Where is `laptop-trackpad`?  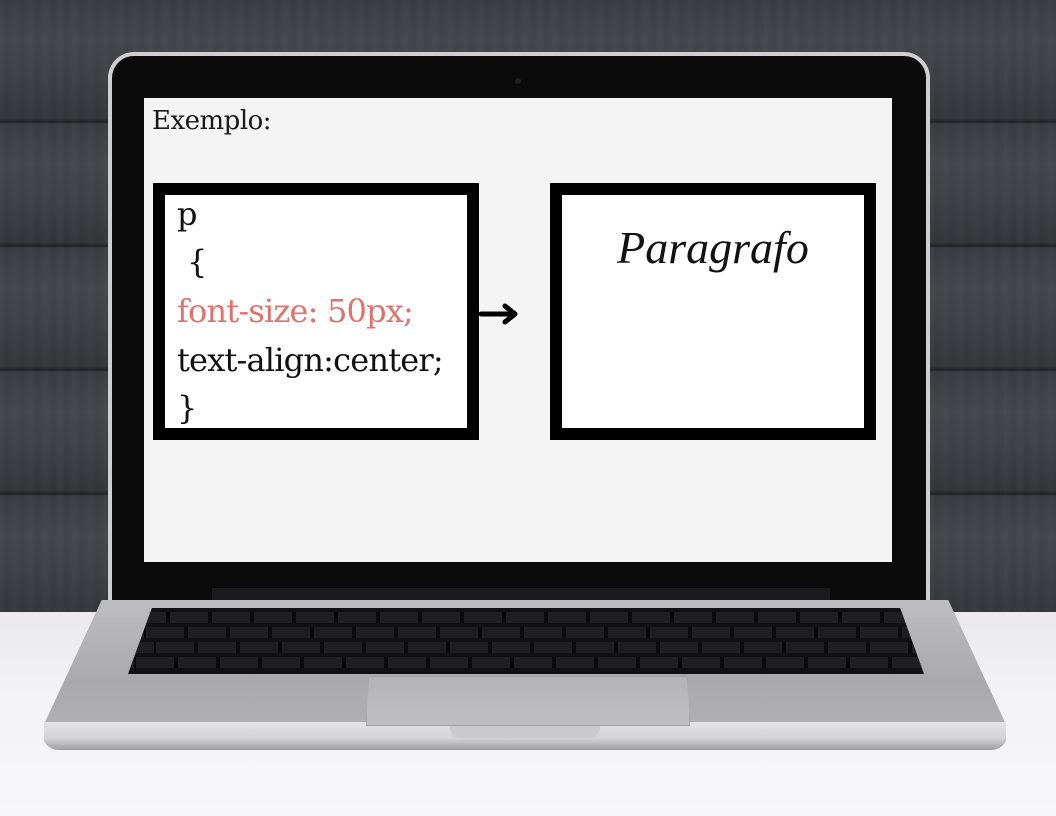
laptop-trackpad is located at coordinates (528, 701).